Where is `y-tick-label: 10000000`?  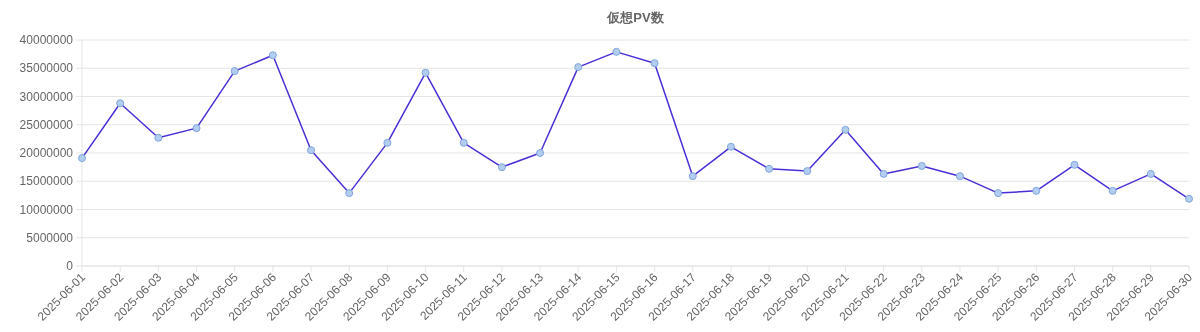 y-tick-label: 10000000 is located at coordinates (46, 209).